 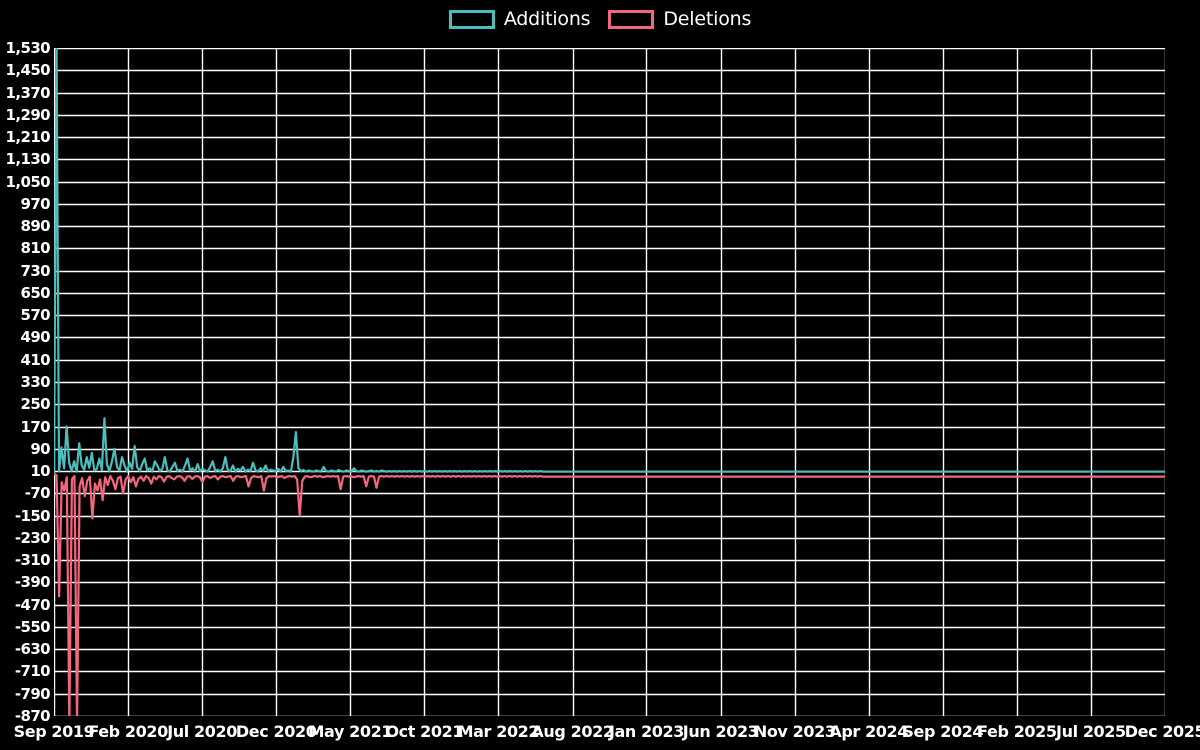 I want to click on y-tick-label: -70, so click(x=37, y=493).